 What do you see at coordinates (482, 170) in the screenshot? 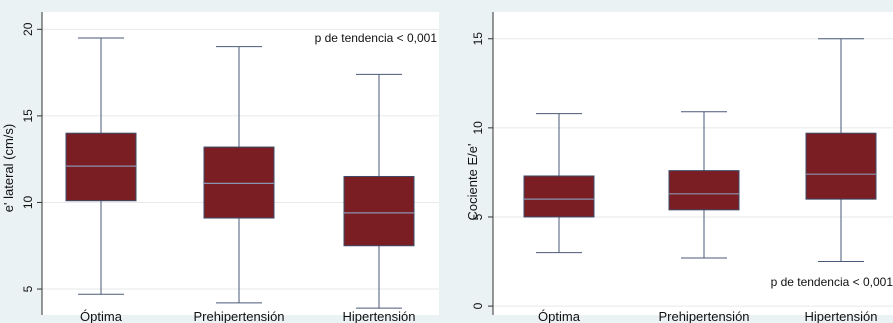
I see `y-ticks: 0 5 10 15` at bounding box center [482, 170].